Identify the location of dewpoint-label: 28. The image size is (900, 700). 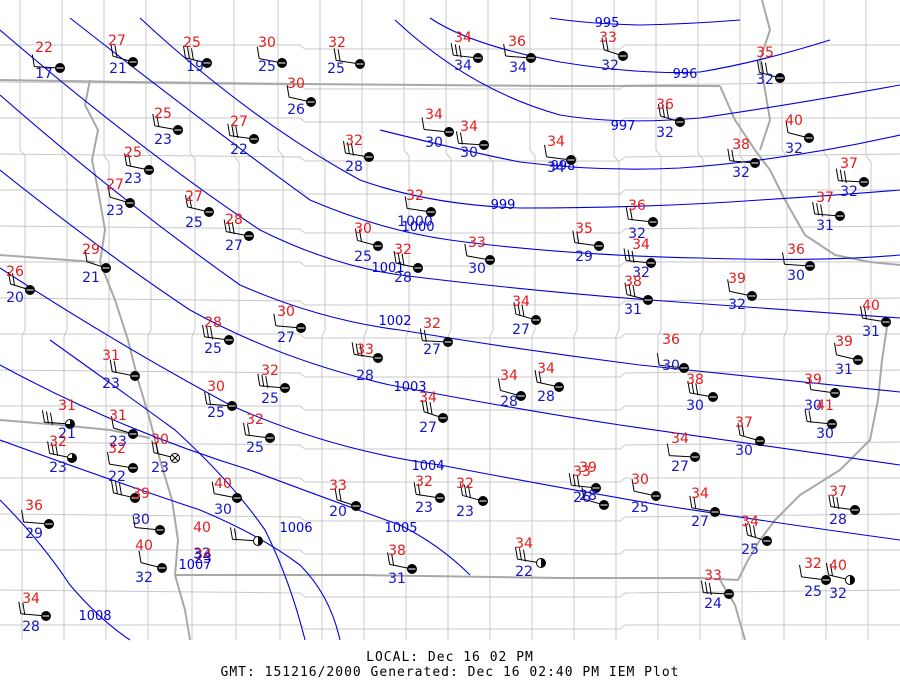
(365, 376).